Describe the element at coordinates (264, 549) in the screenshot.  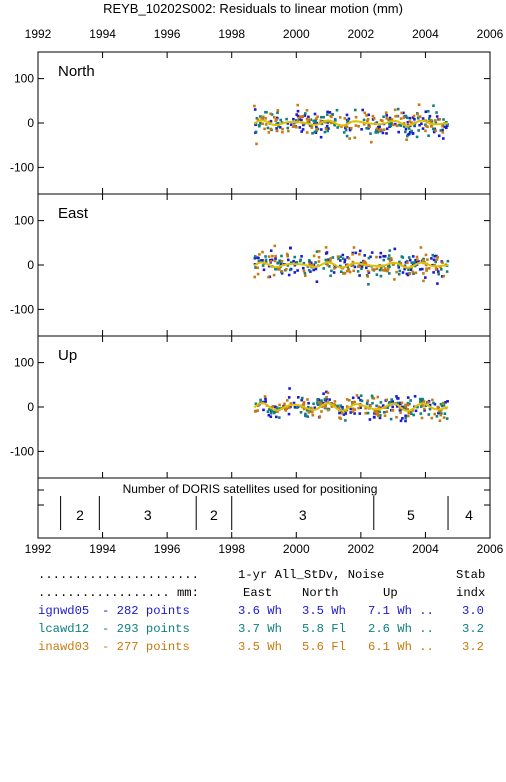
I see `bottom-x-axis: 1992 1994 1996 1998 2000 2002 2004 2006` at that location.